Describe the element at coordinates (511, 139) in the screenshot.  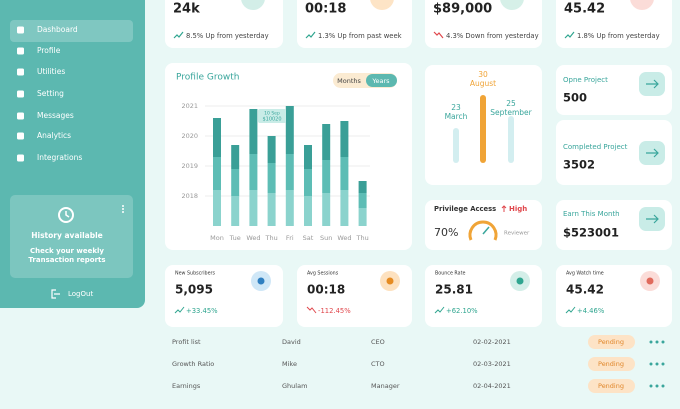
I see `timeline-bar` at that location.